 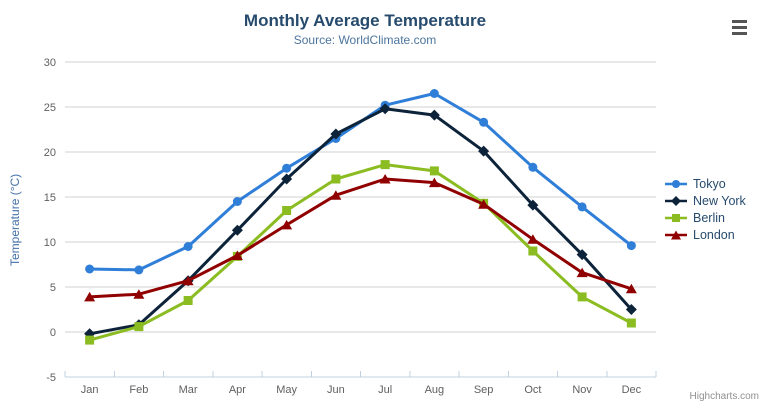 What do you see at coordinates (53, 333) in the screenshot?
I see `y-axis-tick-label: 0` at bounding box center [53, 333].